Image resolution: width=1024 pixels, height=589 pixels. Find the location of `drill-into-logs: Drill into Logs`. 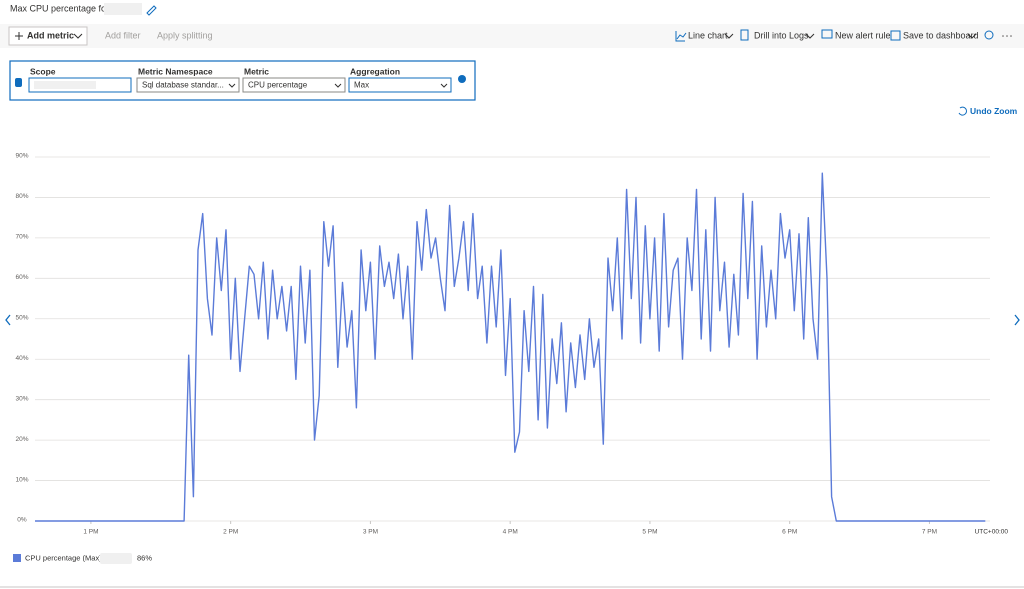

drill-into-logs: Drill into Logs is located at coordinates (781, 35).